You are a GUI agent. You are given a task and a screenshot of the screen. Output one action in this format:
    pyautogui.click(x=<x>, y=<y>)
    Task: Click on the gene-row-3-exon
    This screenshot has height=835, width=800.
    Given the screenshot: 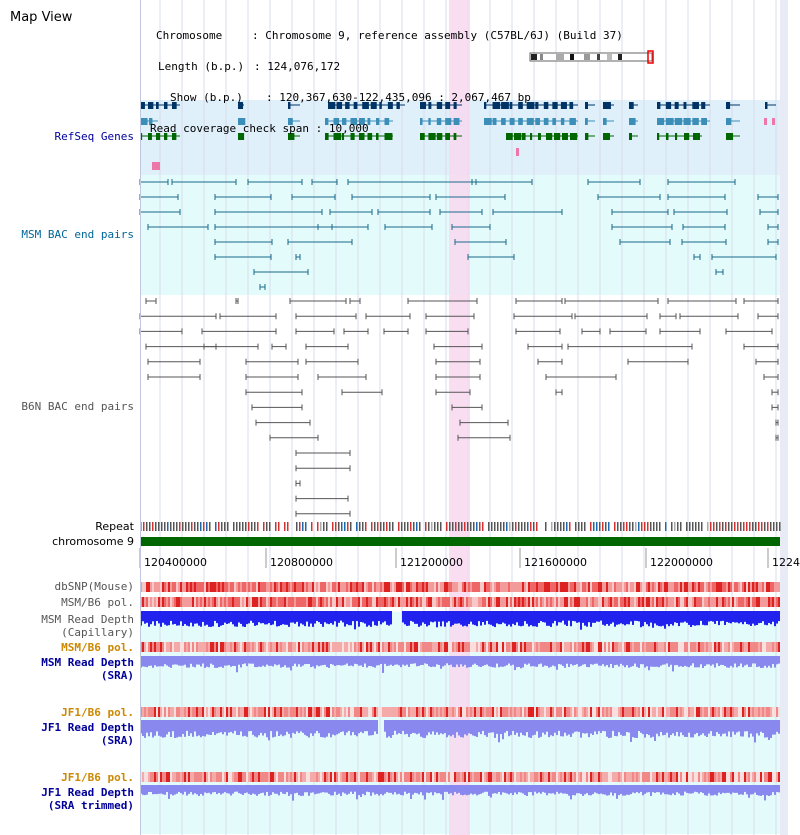 What is the action you would take?
    pyautogui.click(x=455, y=136)
    